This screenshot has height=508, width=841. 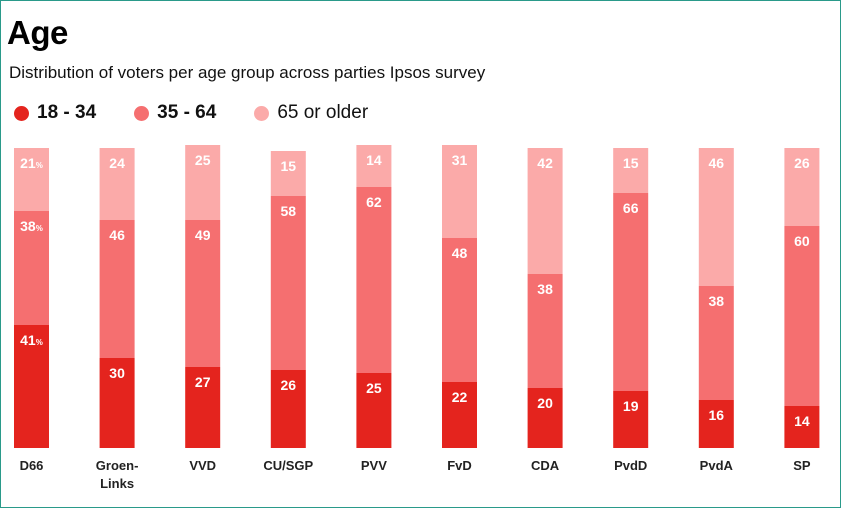 What do you see at coordinates (631, 406) in the screenshot?
I see `data-label: 19` at bounding box center [631, 406].